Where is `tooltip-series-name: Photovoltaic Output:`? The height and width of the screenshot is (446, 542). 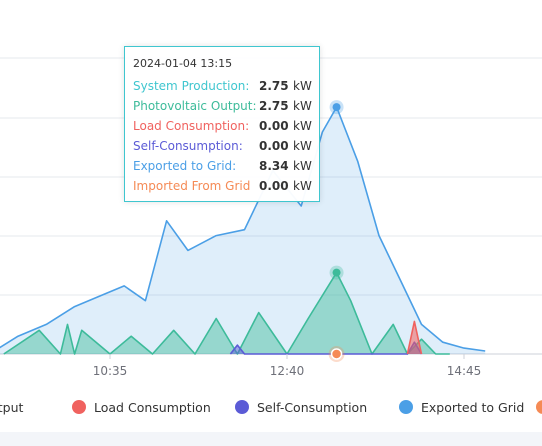
tooltip-series-name: Photovoltaic Output: is located at coordinates (195, 106).